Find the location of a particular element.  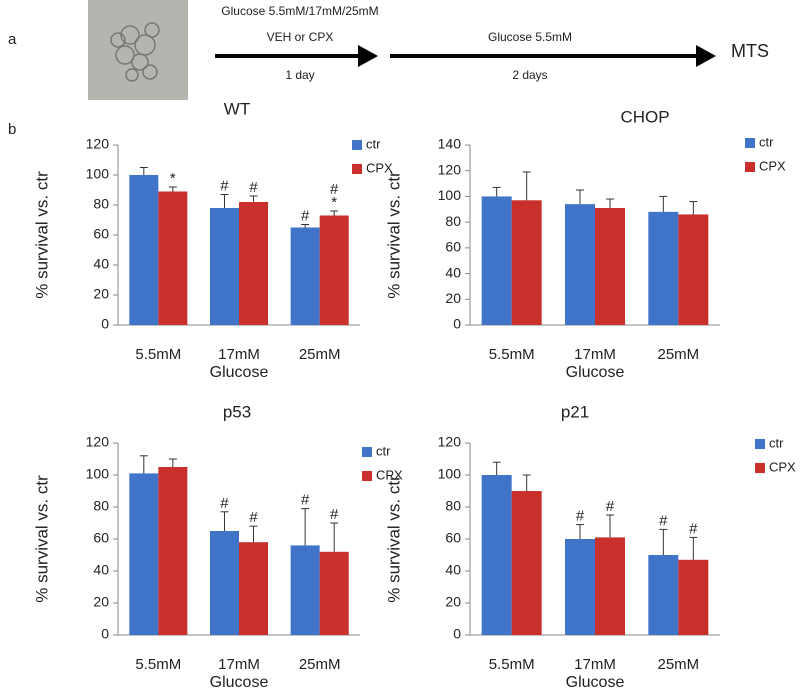

end-text: MTS is located at coordinates (750, 51).